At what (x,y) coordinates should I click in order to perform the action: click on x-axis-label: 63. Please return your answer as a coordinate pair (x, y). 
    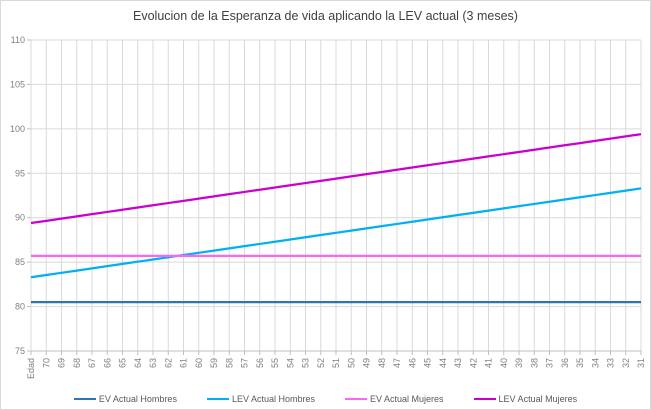
    Looking at the image, I should click on (153, 363).